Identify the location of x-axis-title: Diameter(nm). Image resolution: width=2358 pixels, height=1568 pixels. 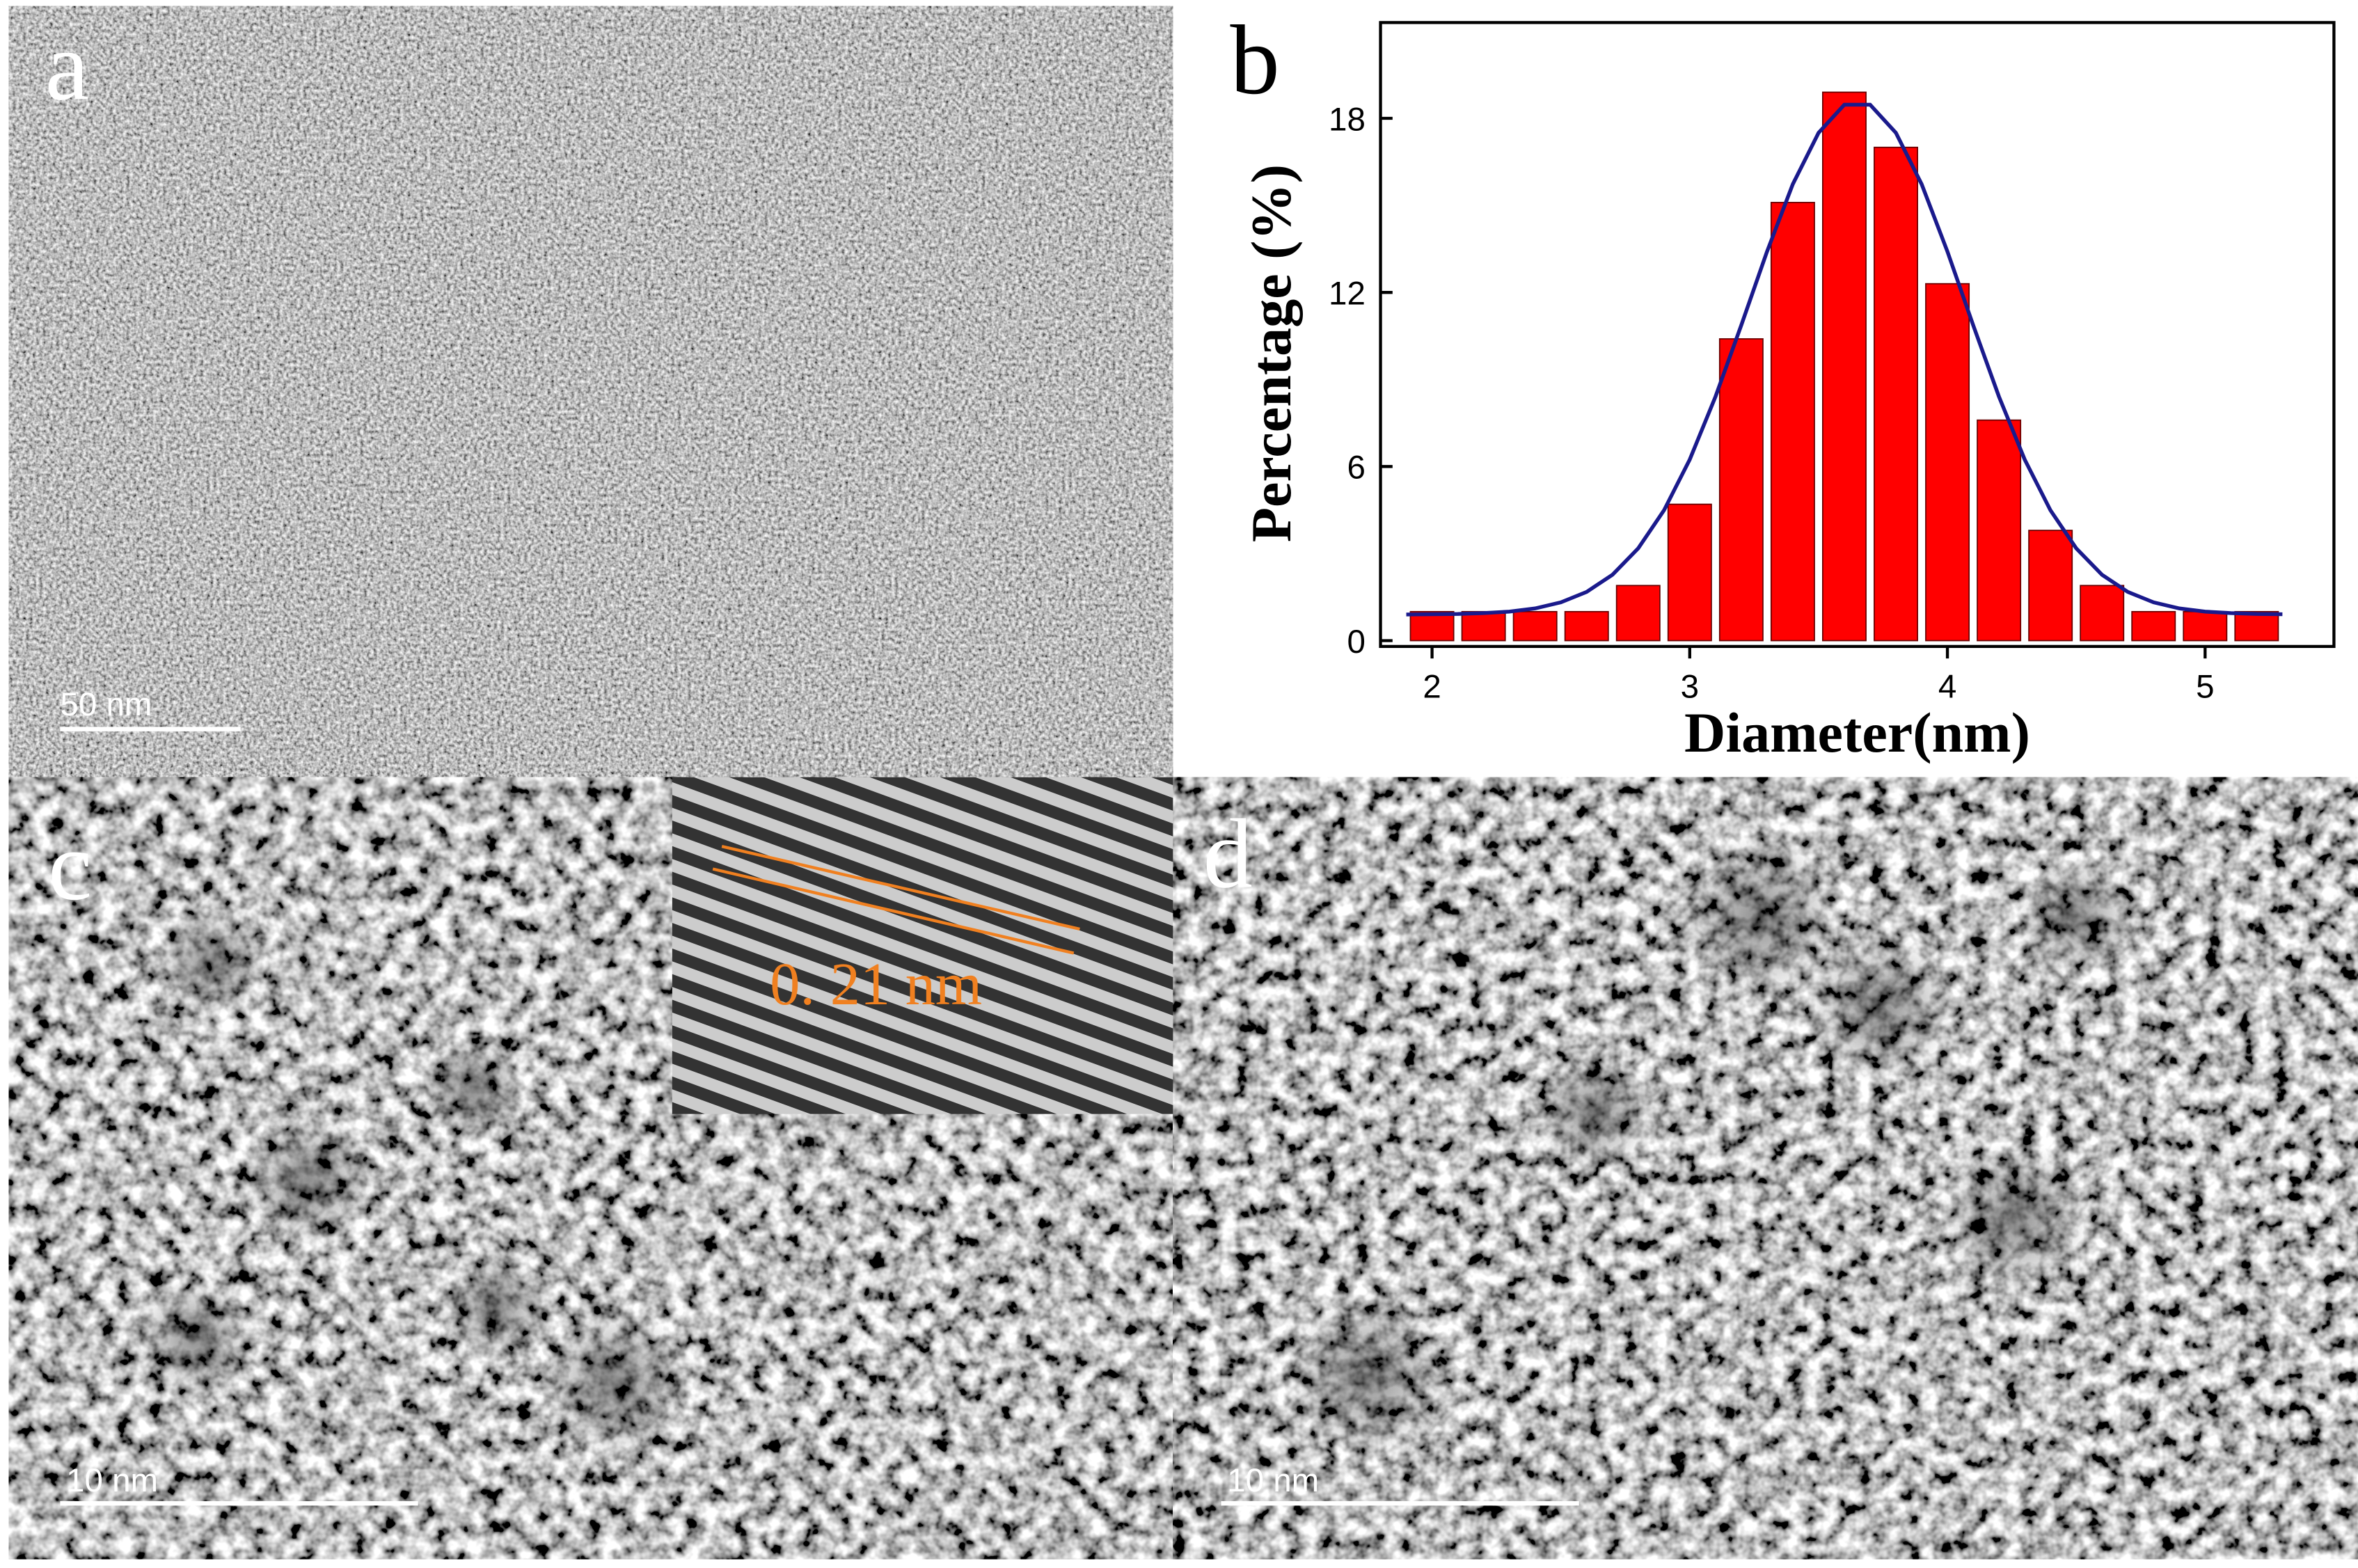
(1857, 732).